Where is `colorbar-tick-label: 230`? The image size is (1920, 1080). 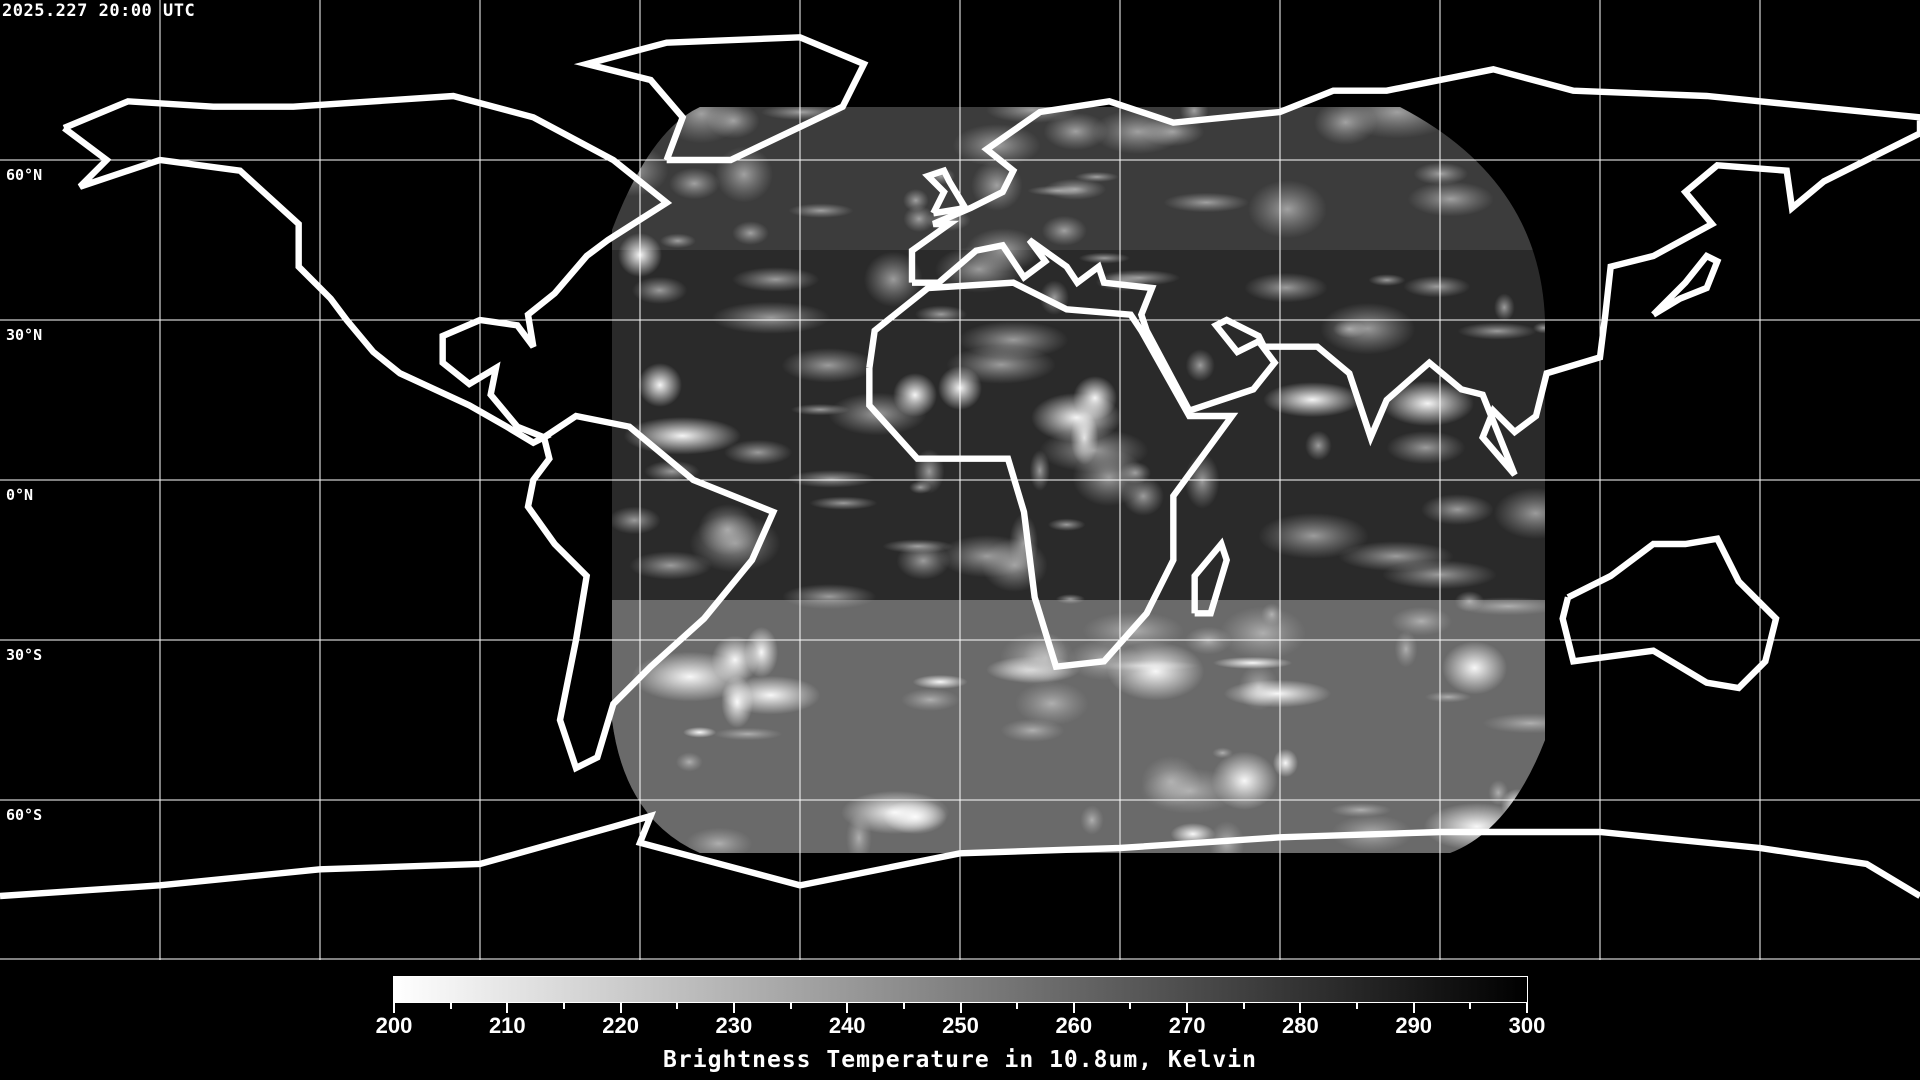
colorbar-tick-label: 230 is located at coordinates (734, 1025).